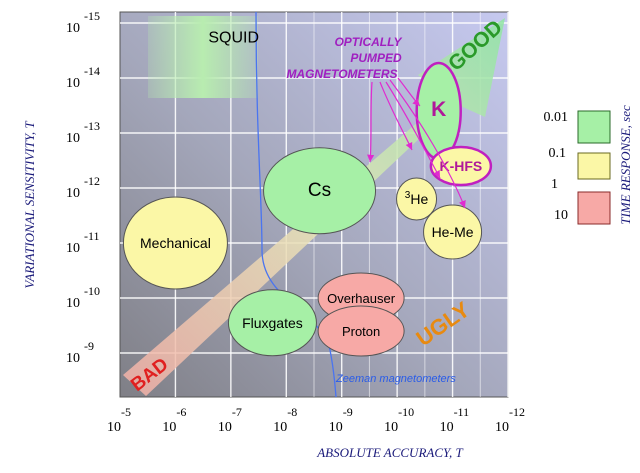 The width and height of the screenshot is (640, 473). I want to click on sensor-label-heme: He-Me, so click(453, 232).